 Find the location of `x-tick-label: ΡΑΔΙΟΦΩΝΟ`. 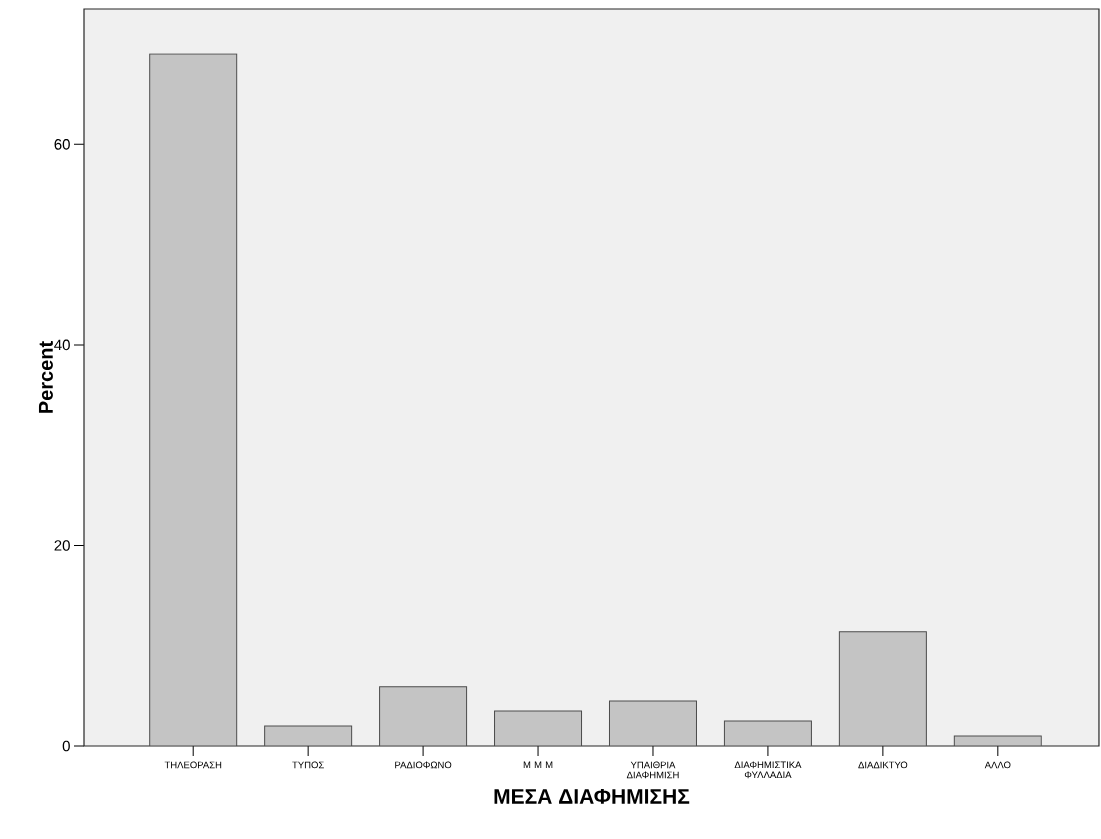

x-tick-label: ΡΑΔΙΟΦΩΝΟ is located at coordinates (423, 765).